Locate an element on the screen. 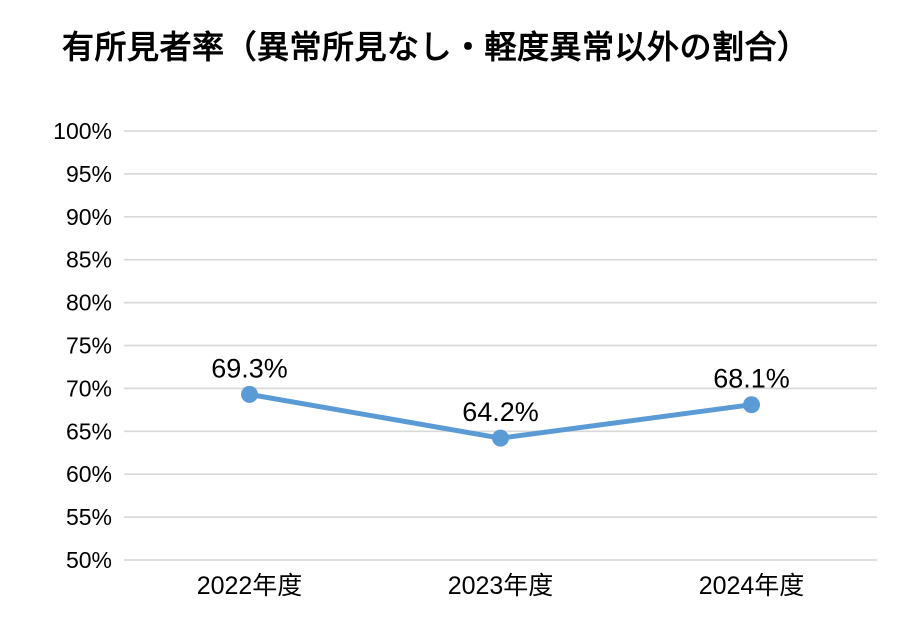  chart-title: 有所見者率（異常所見なし・軽度異常以外の割合） is located at coordinates (436, 47).